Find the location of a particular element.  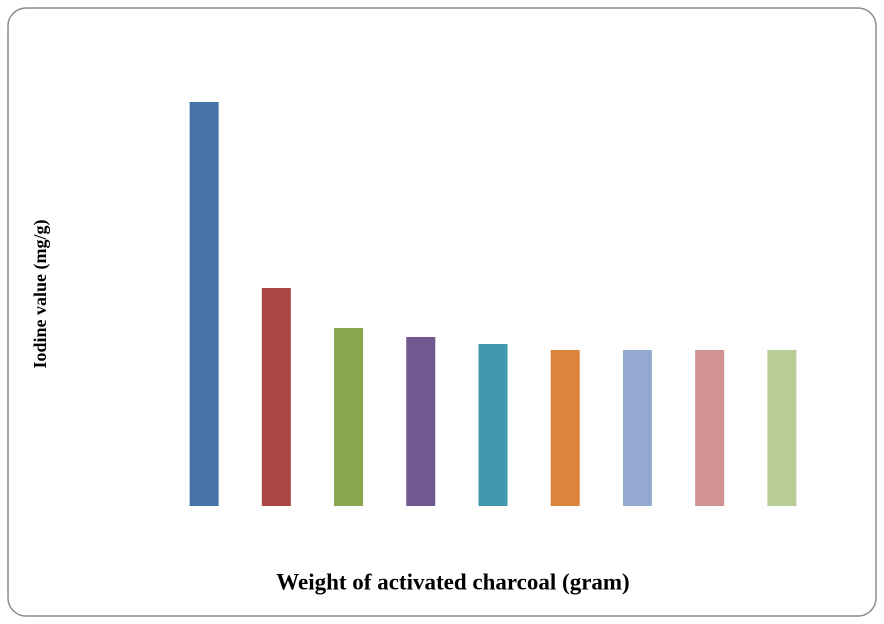

y-axis-label: Iodine value (mg/g) is located at coordinates (40, 293).